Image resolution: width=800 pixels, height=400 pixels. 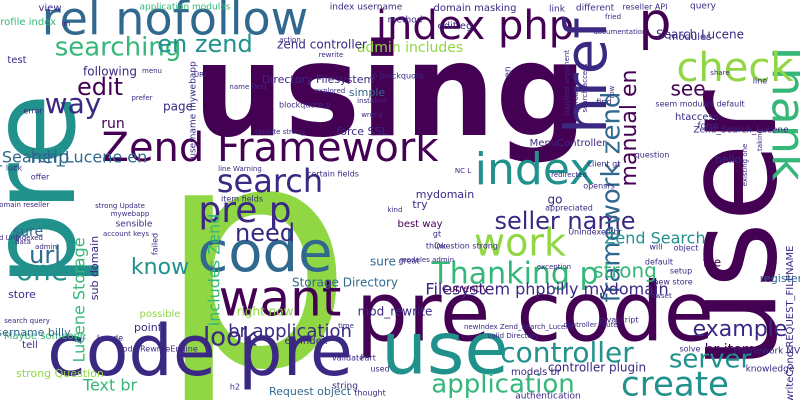 I want to click on cloud-word-searching: searching, so click(x=118, y=48).